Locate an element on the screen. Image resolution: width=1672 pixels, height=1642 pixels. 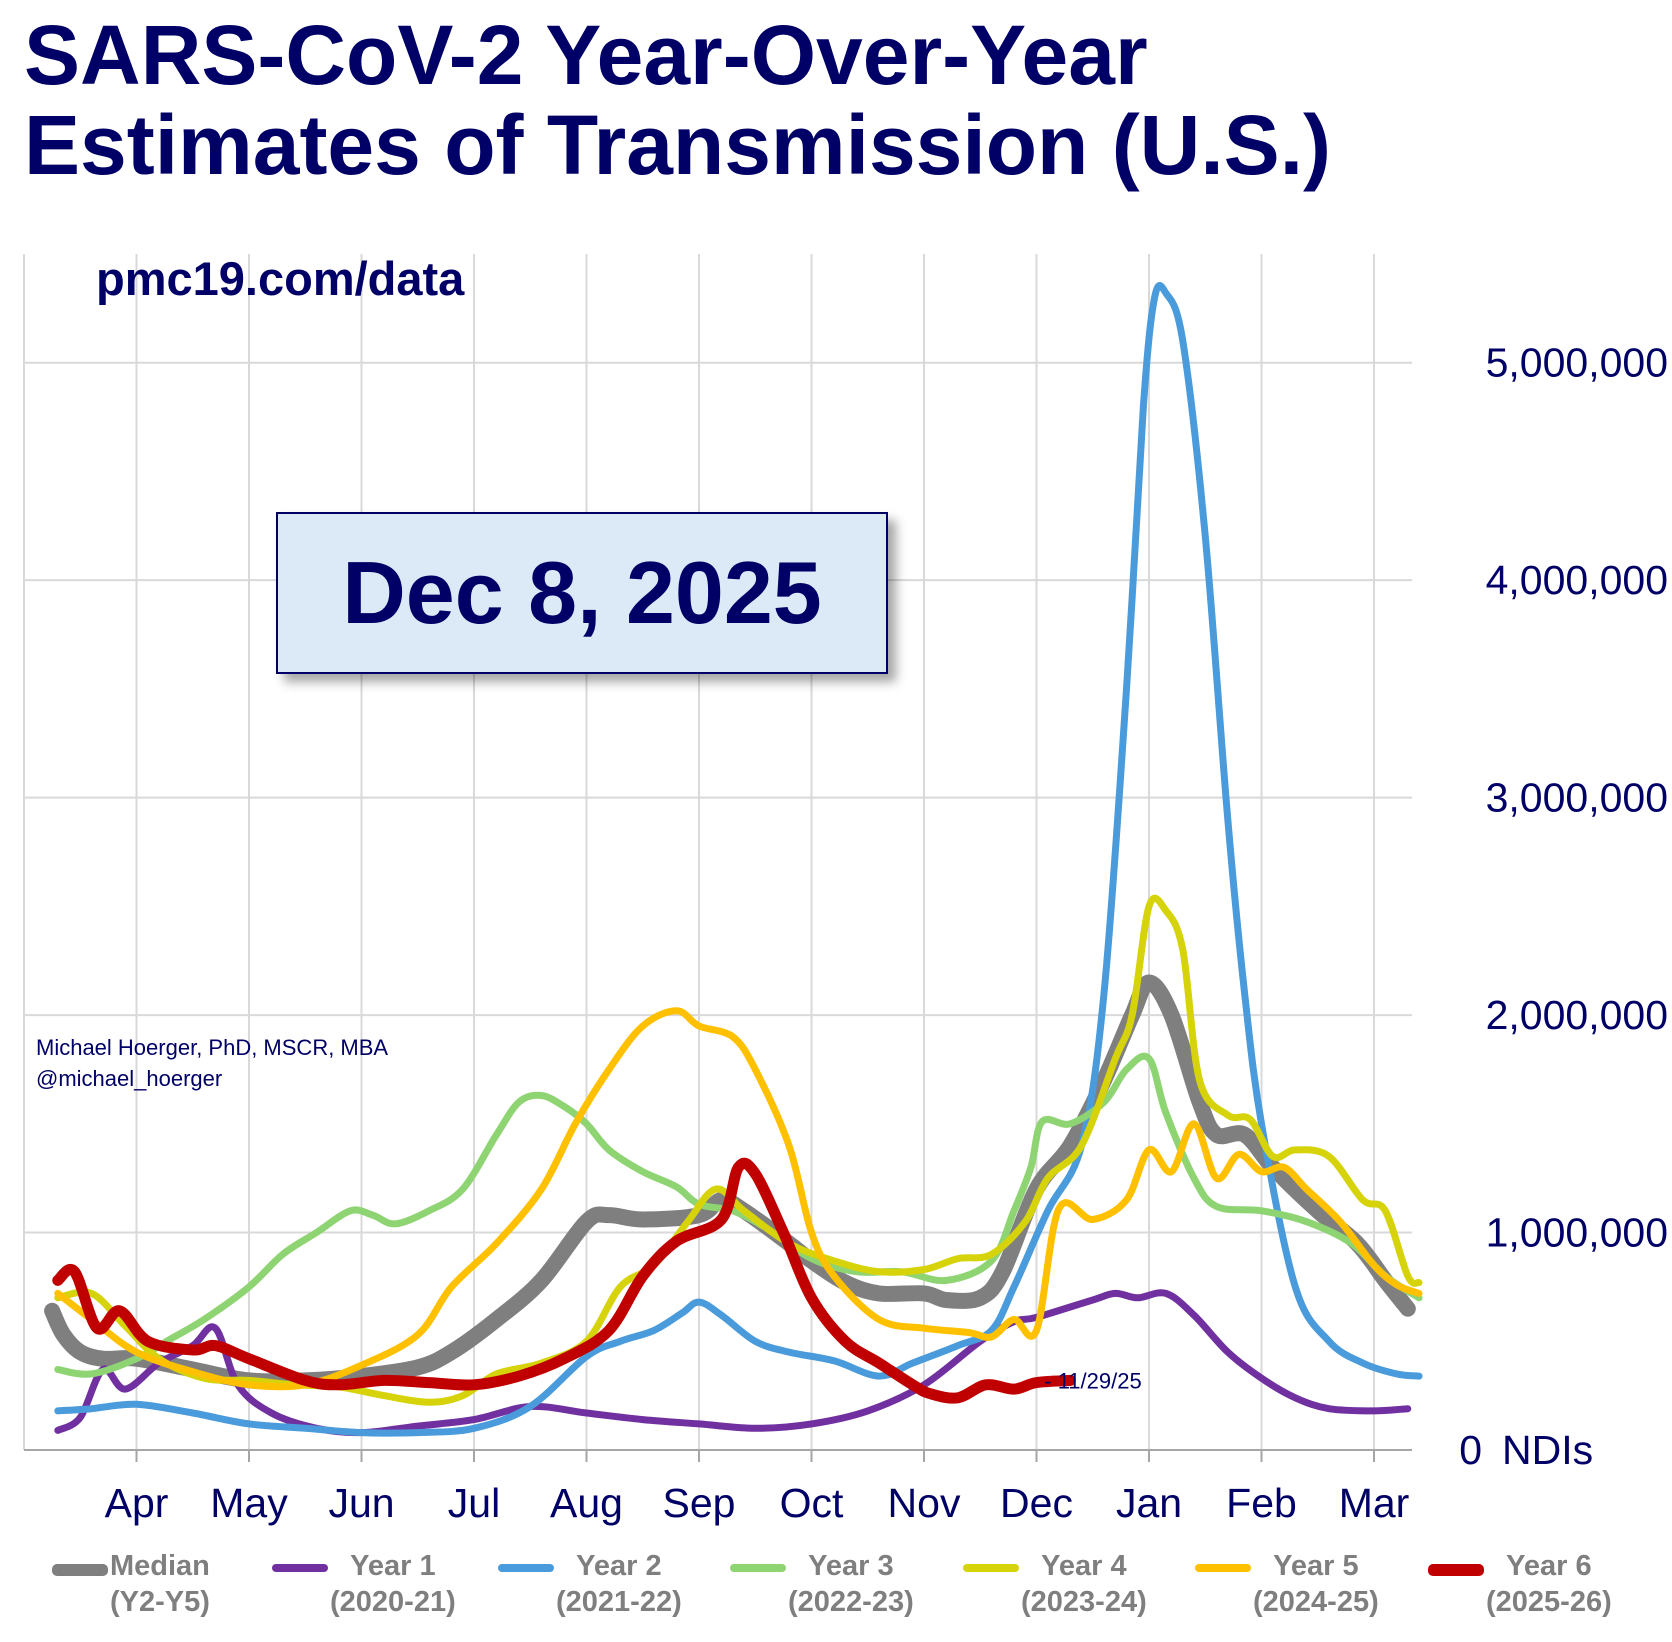
legend-series-subtitle: (2025-26) is located at coordinates (1549, 1602).